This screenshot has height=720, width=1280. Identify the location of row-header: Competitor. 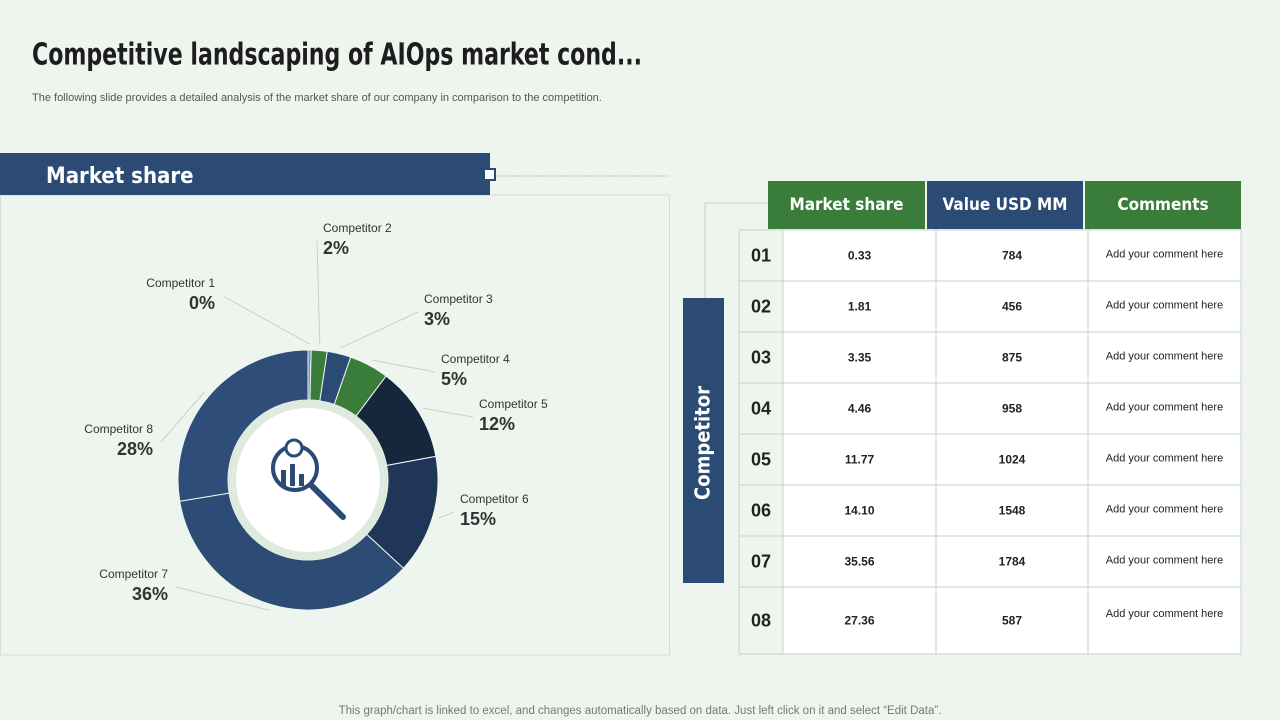
(703, 443).